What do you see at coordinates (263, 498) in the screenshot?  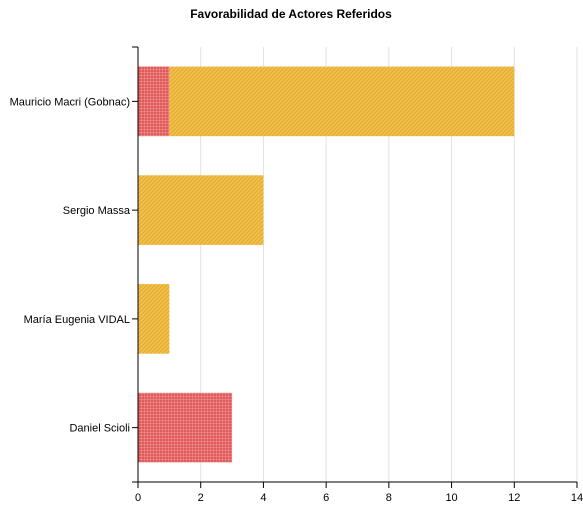 I see `x-tick-label: 4` at bounding box center [263, 498].